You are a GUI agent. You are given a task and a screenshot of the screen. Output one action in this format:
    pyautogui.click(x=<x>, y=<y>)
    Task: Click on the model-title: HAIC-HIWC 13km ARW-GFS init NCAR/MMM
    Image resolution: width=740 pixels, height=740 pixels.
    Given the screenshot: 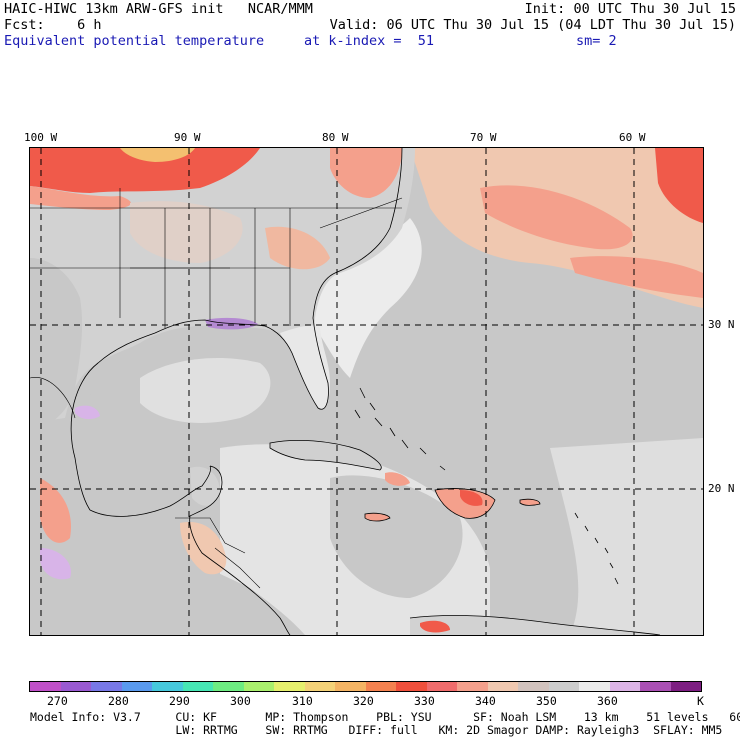 What is the action you would take?
    pyautogui.click(x=158, y=9)
    